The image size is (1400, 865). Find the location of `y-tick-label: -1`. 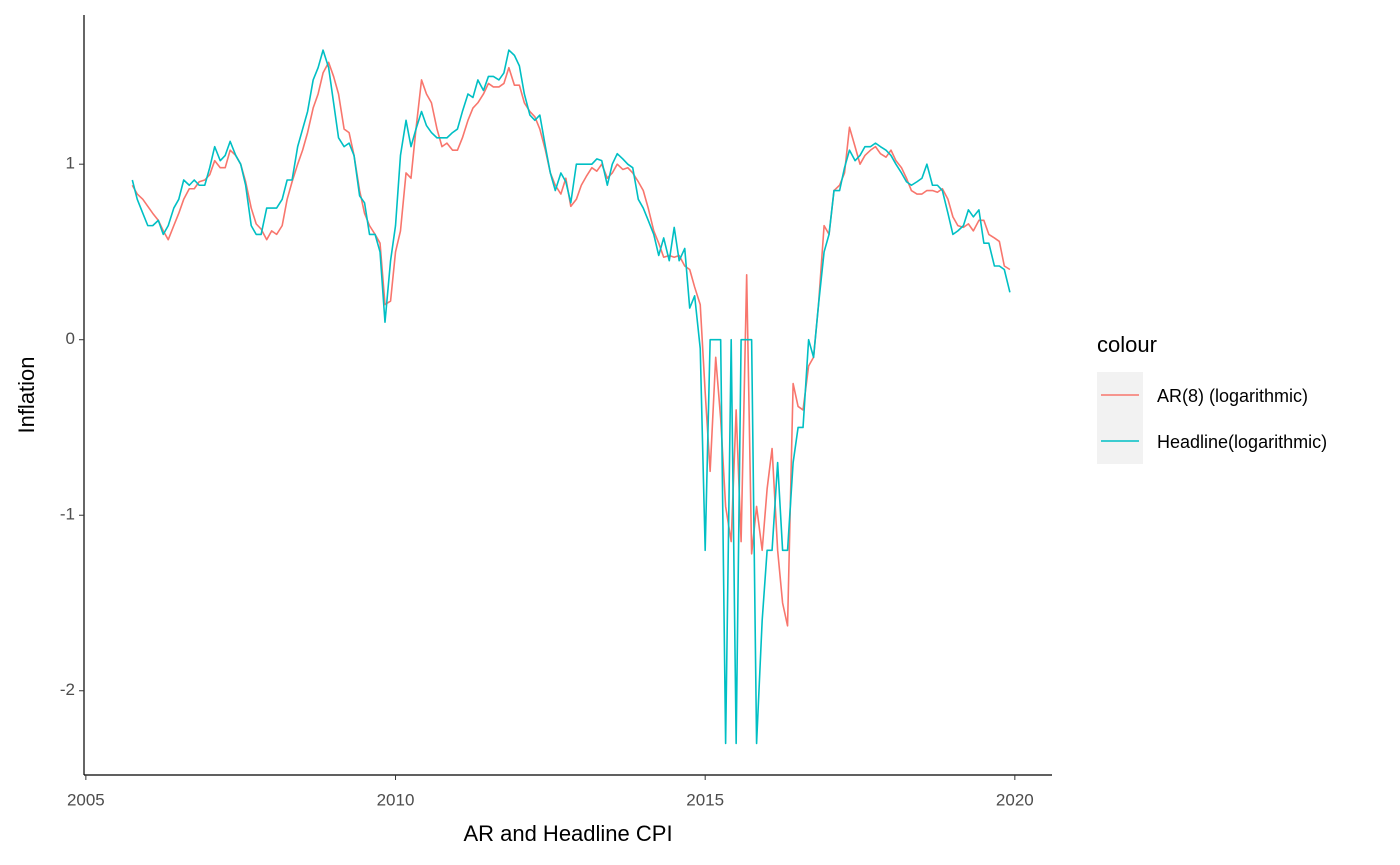

y-tick-label: -1 is located at coordinates (67, 514).